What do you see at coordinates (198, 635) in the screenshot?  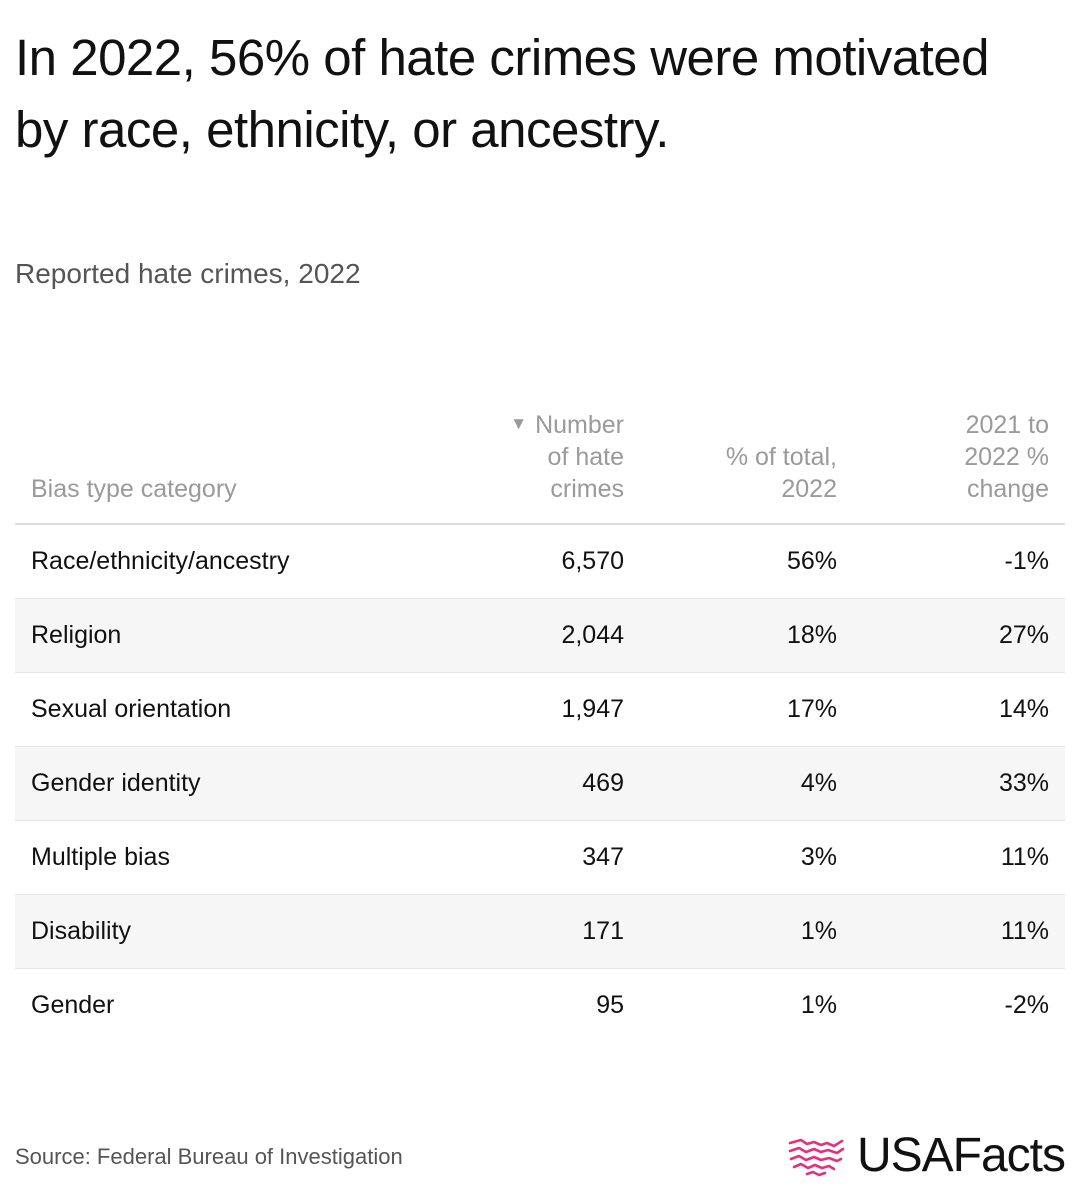 I see `cell-category: Religion` at bounding box center [198, 635].